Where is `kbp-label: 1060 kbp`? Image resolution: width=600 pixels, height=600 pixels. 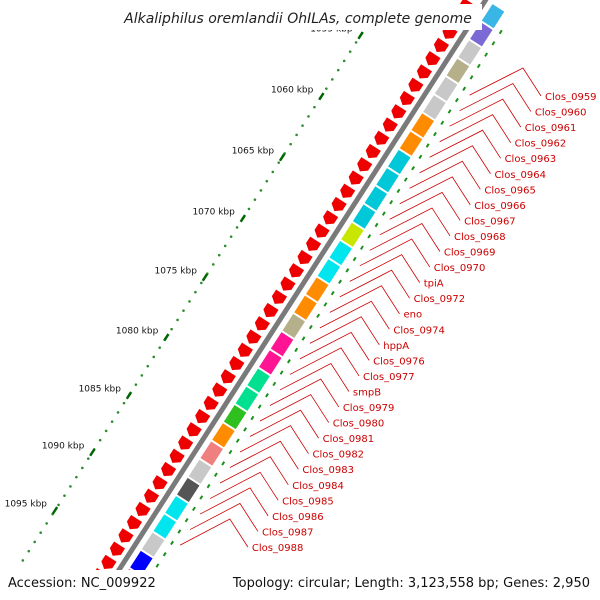
kbp-label: 1060 kbp is located at coordinates (292, 90).